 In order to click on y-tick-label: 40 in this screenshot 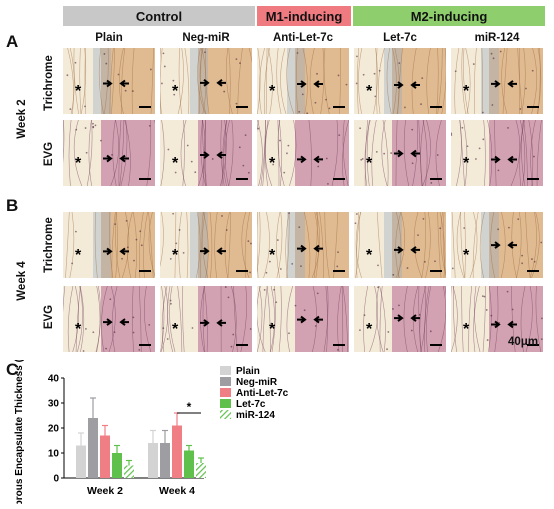, I will do `click(54, 379)`.